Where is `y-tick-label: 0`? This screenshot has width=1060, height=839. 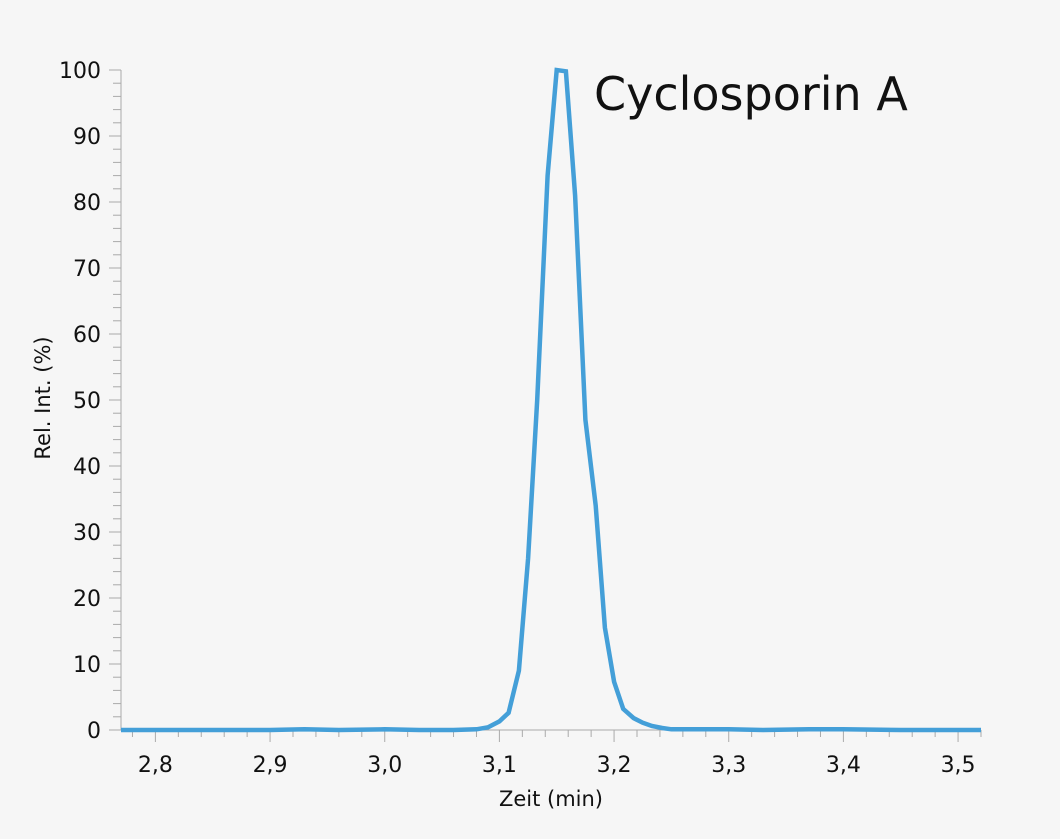 y-tick-label: 0 is located at coordinates (94, 731).